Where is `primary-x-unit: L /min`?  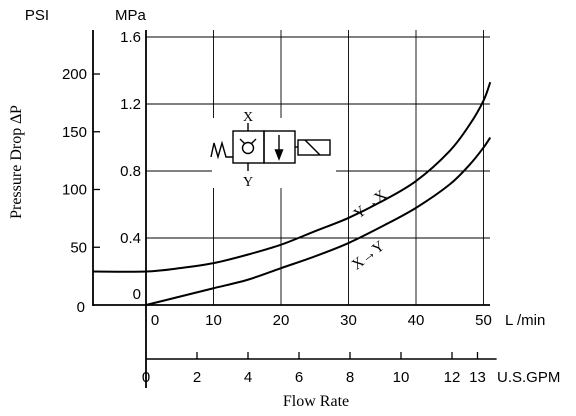 primary-x-unit: L /min is located at coordinates (525, 320).